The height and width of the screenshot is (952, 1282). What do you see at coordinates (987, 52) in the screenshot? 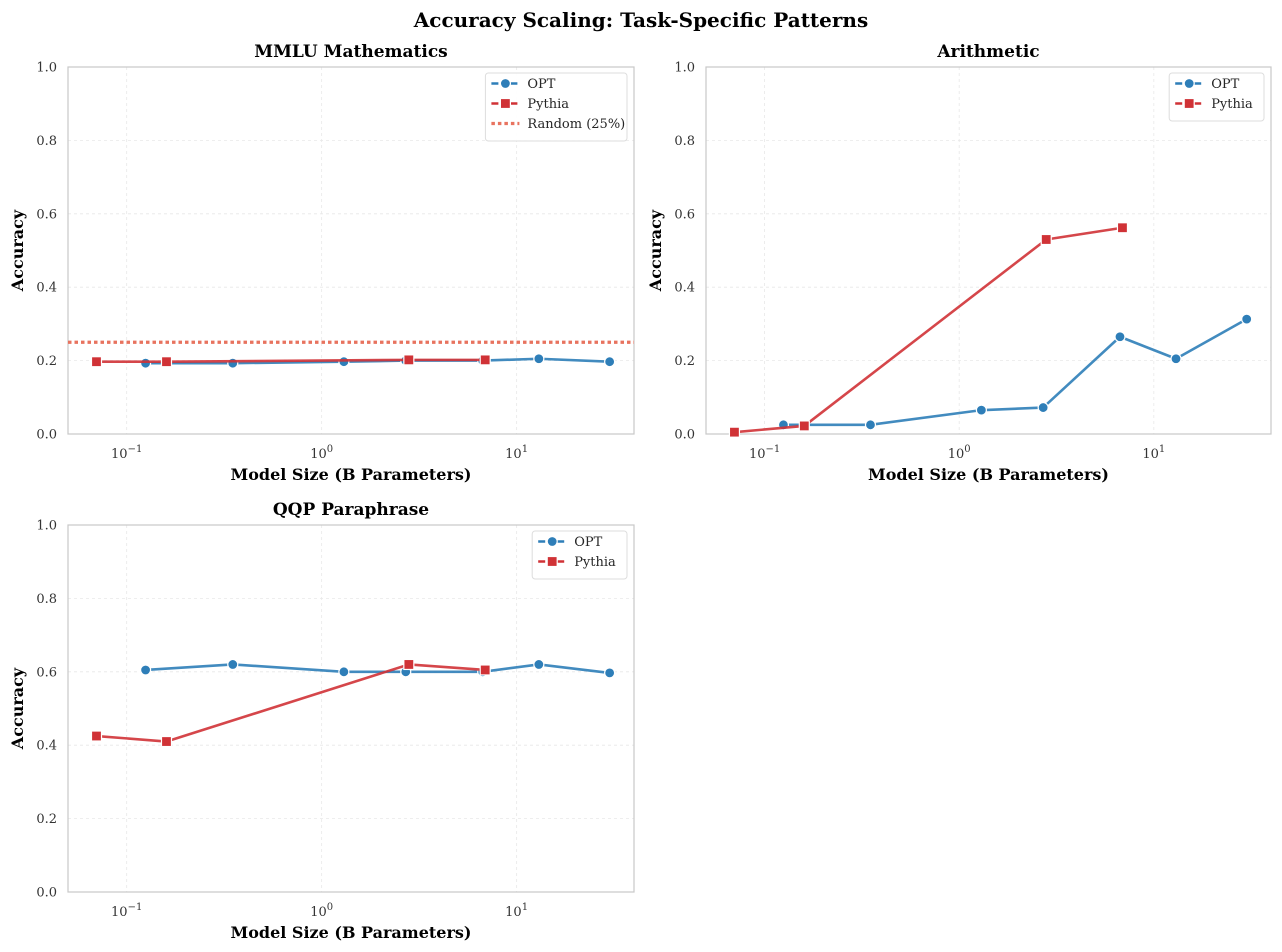
I see `chart-title: Arithmetic` at bounding box center [987, 52].